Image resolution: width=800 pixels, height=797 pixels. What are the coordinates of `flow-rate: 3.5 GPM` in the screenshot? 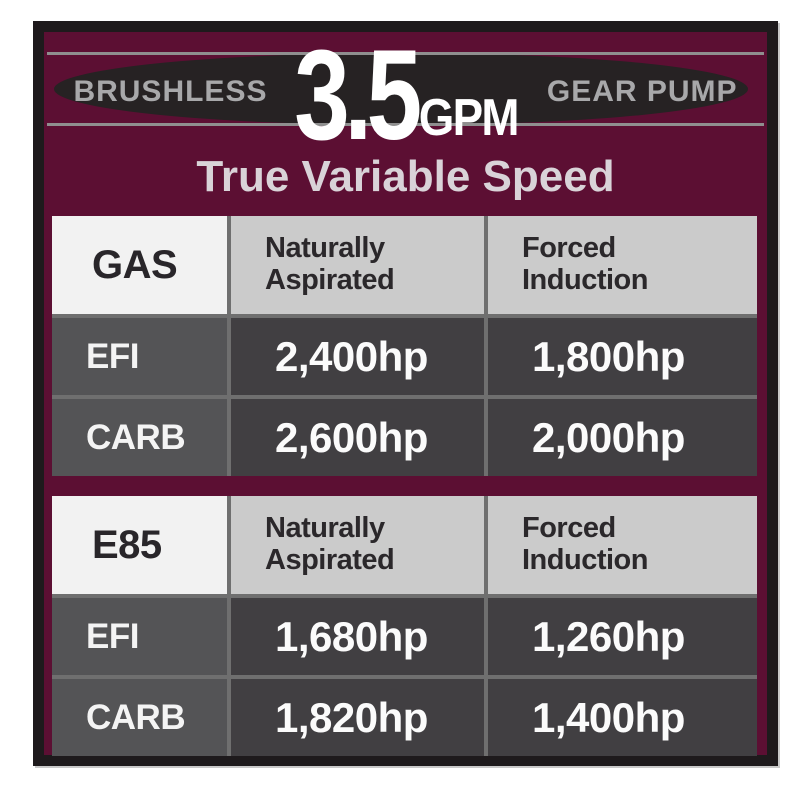 It's located at (408, 95).